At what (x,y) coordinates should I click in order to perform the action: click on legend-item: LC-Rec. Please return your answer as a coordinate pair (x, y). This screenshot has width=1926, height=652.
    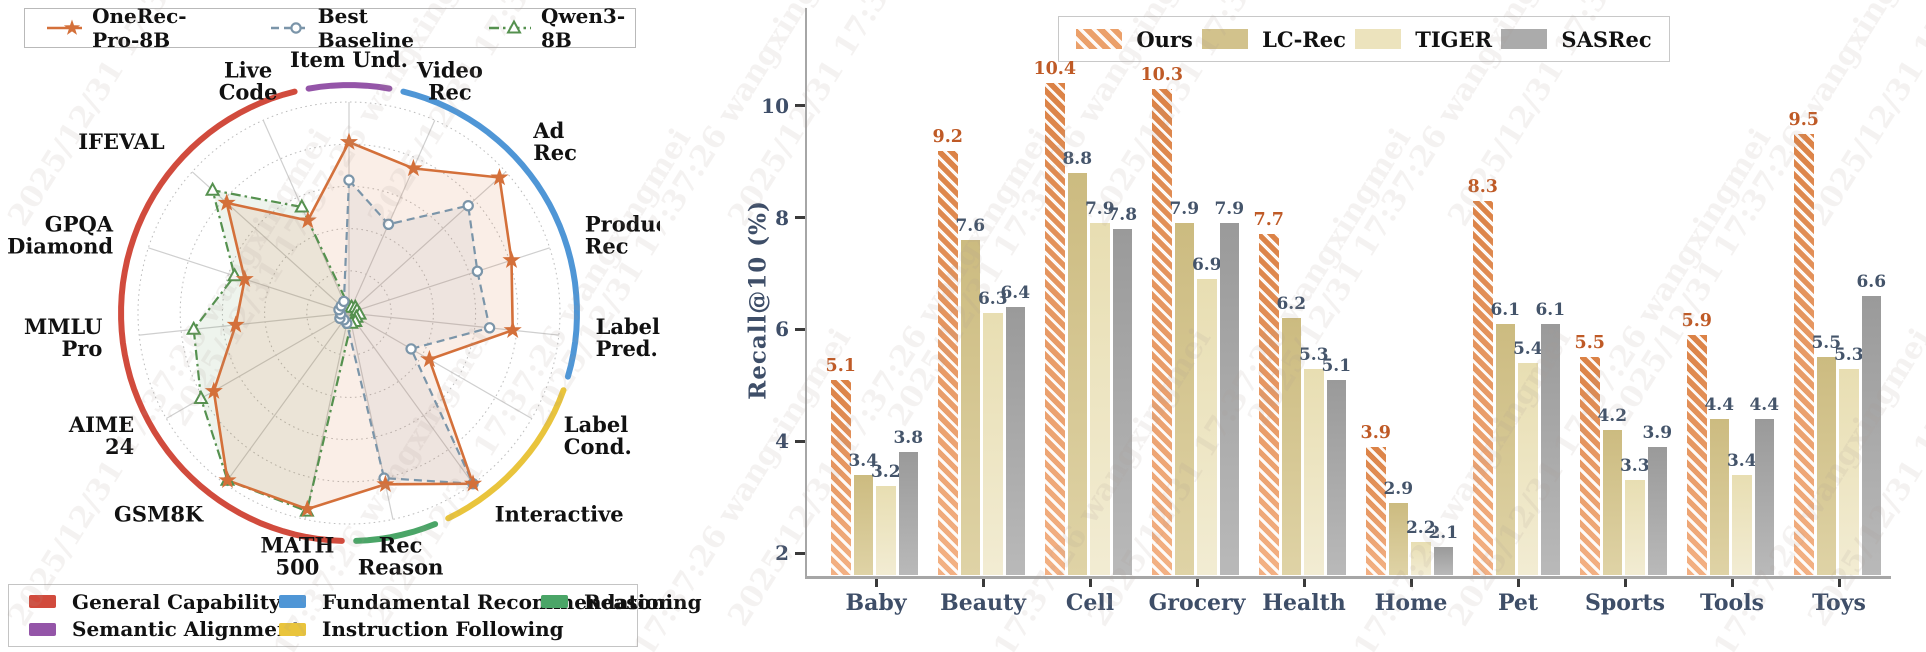
    Looking at the image, I should click on (1274, 39).